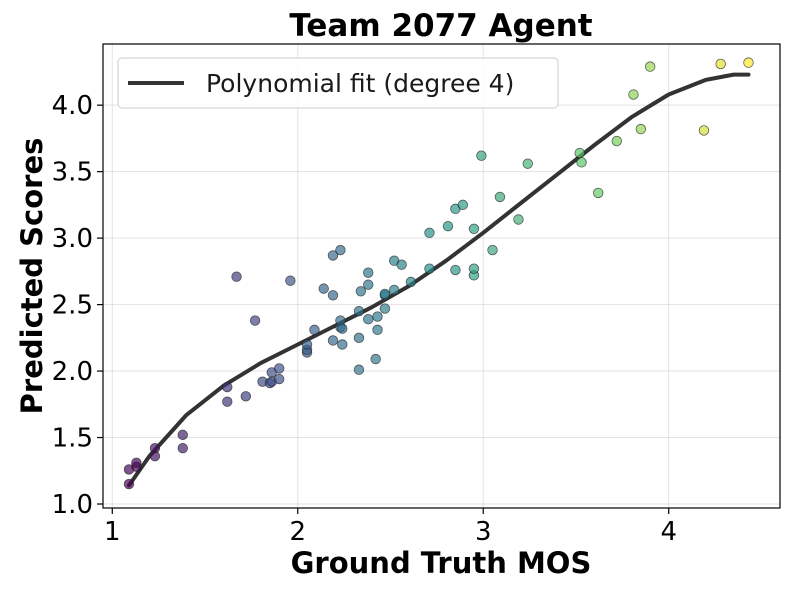 This screenshot has height=590, width=790. What do you see at coordinates (72, 173) in the screenshot?
I see `y-tick-label: 3.5` at bounding box center [72, 173].